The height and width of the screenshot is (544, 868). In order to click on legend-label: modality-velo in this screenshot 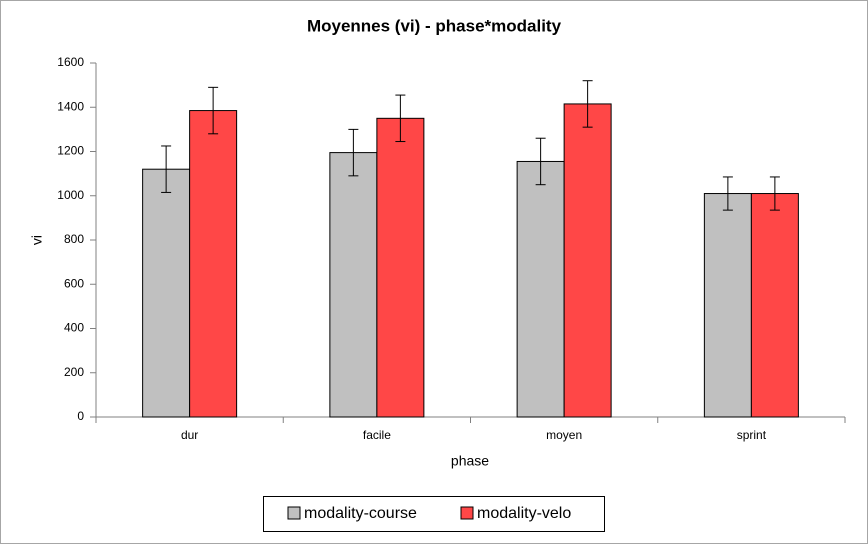, I will do `click(524, 513)`.